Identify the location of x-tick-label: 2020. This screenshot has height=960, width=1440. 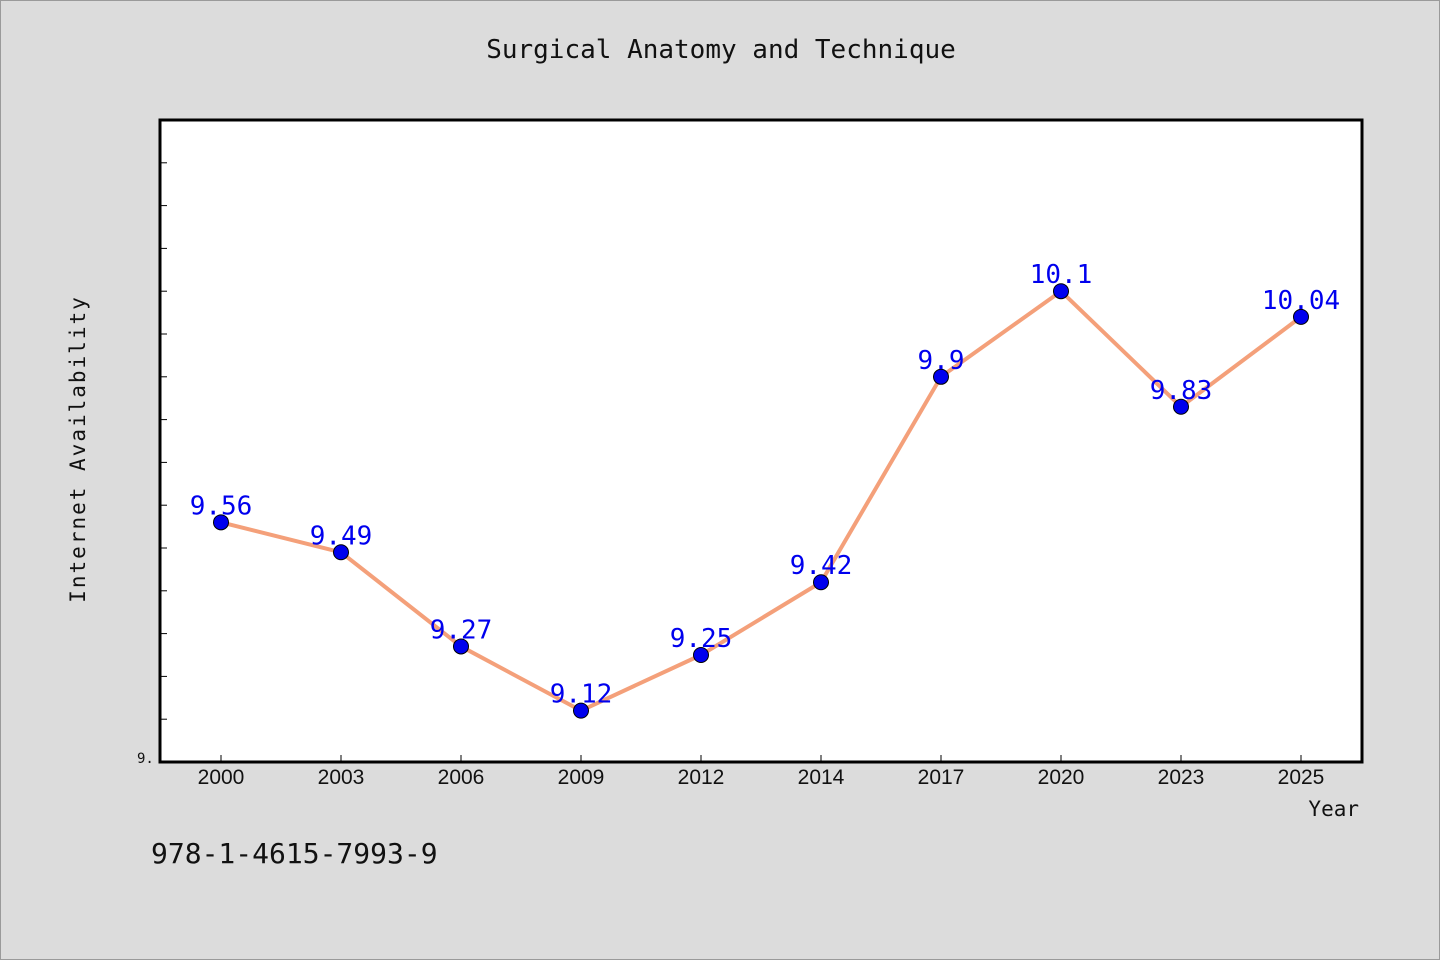
(1061, 777).